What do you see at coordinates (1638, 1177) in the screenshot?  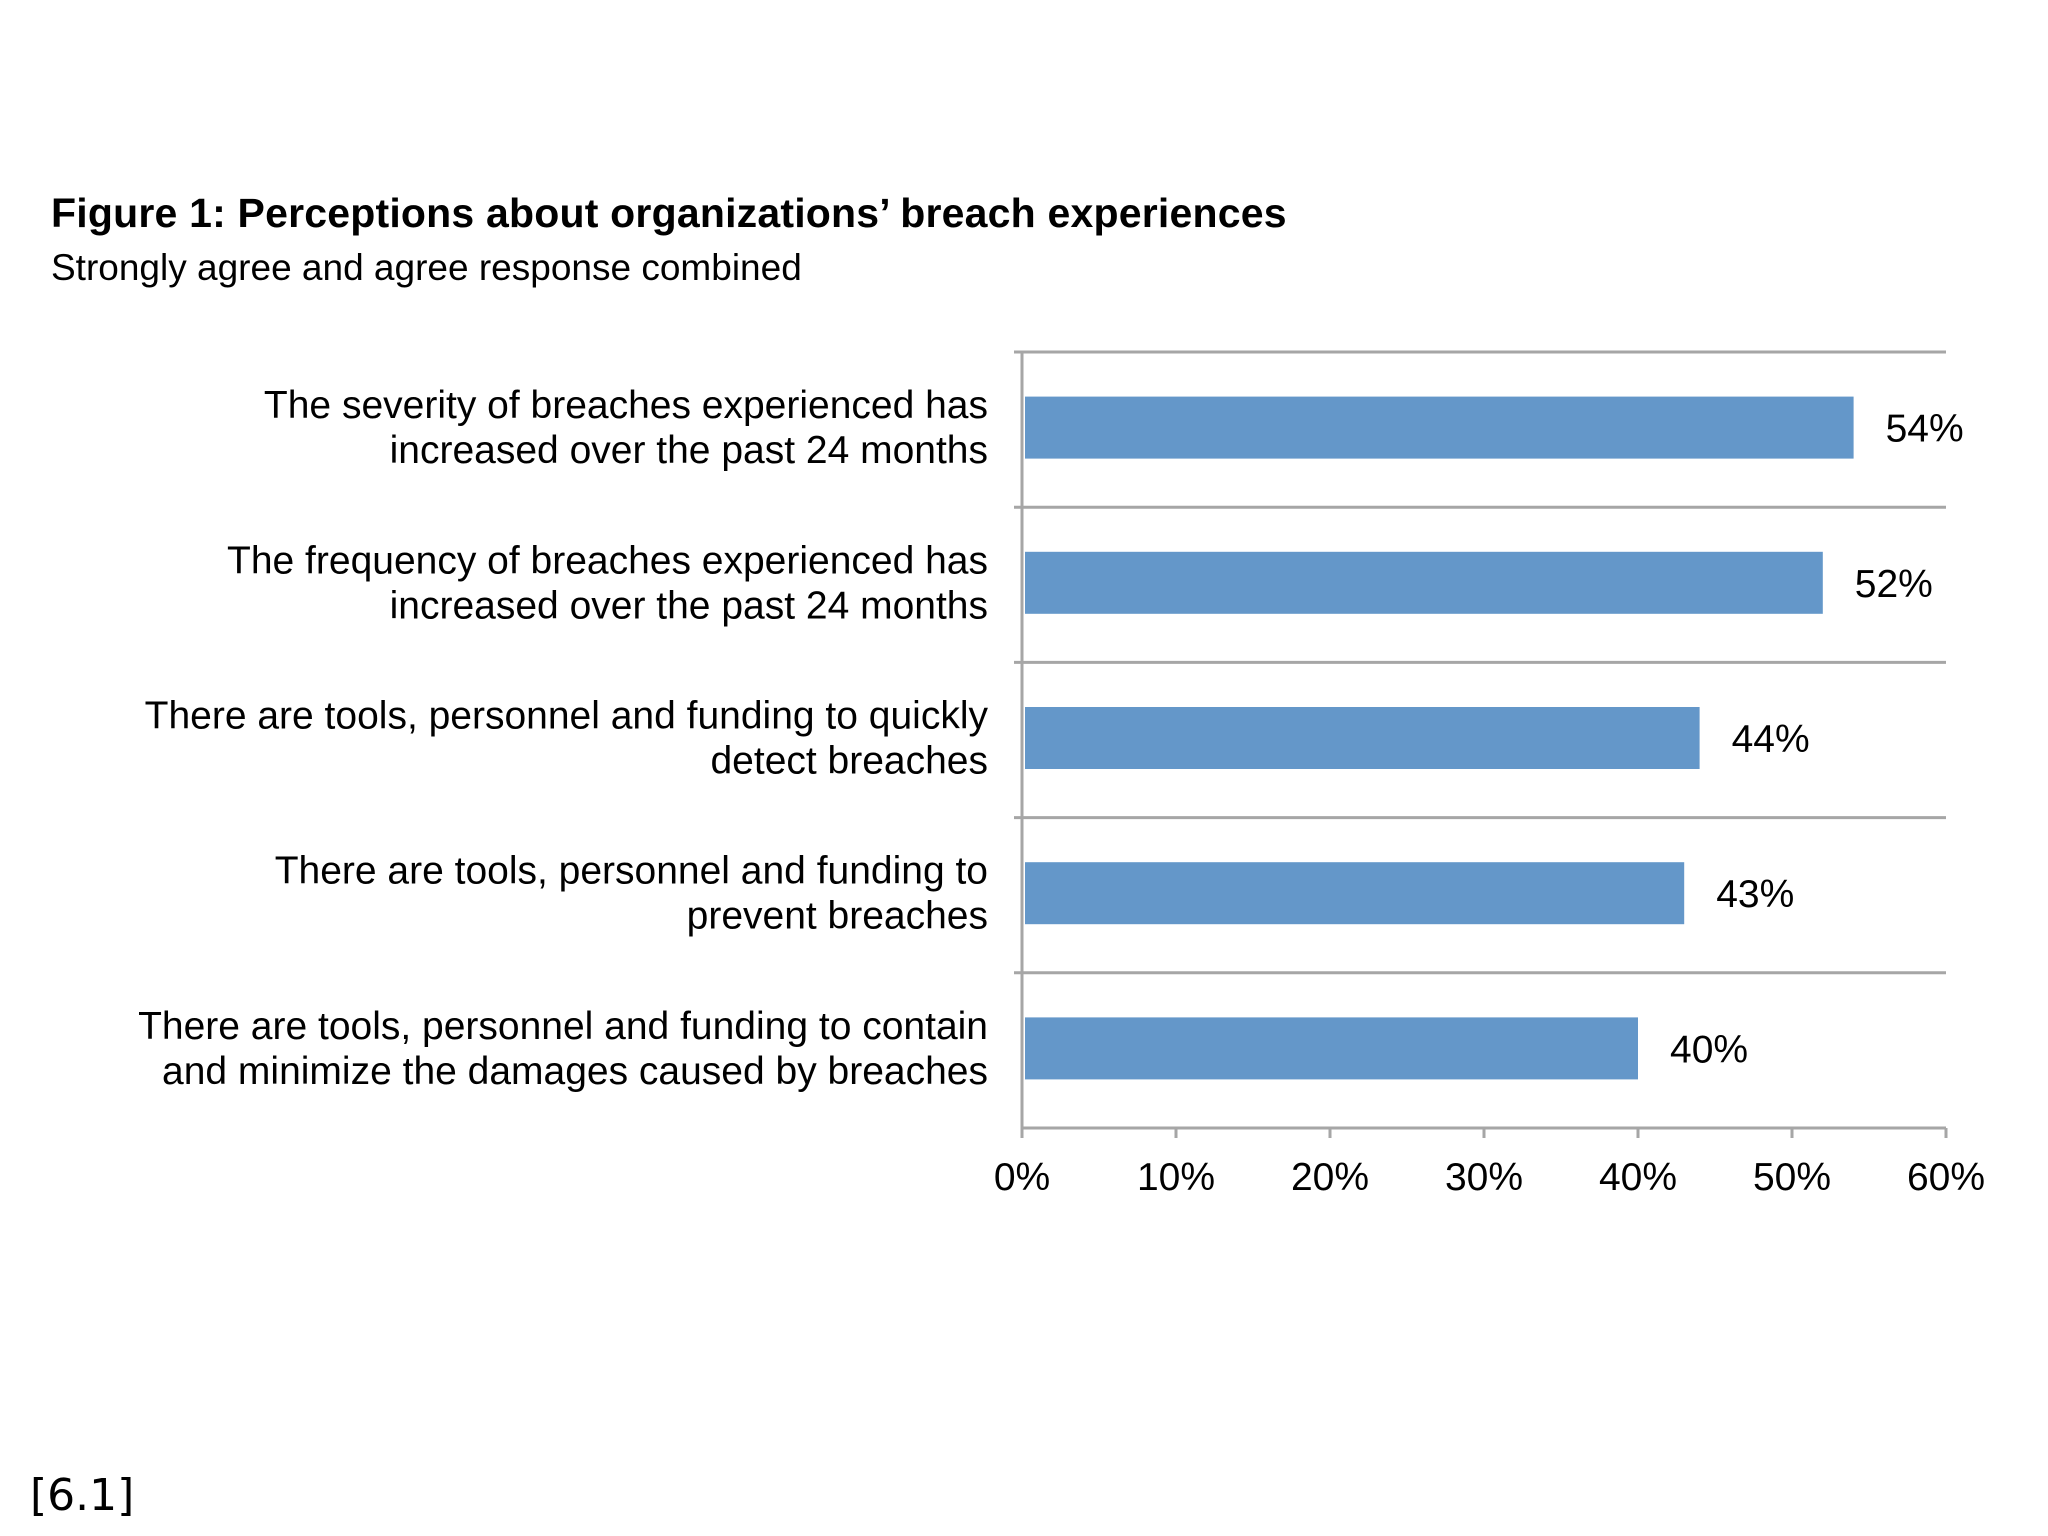 I see `x-tick-label: 40%` at bounding box center [1638, 1177].